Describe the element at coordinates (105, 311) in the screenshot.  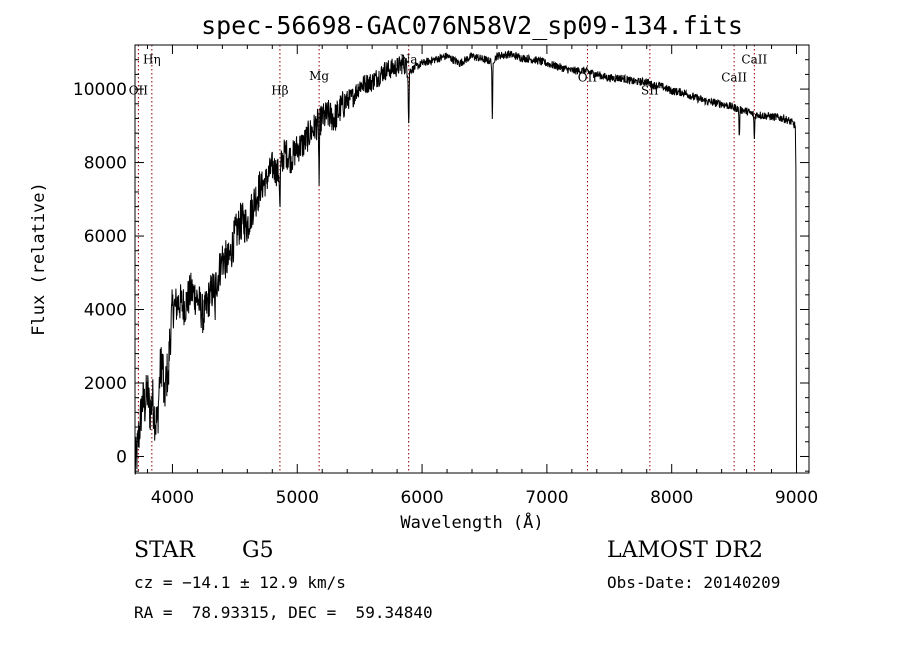
I see `y-tick-label: 4000` at that location.